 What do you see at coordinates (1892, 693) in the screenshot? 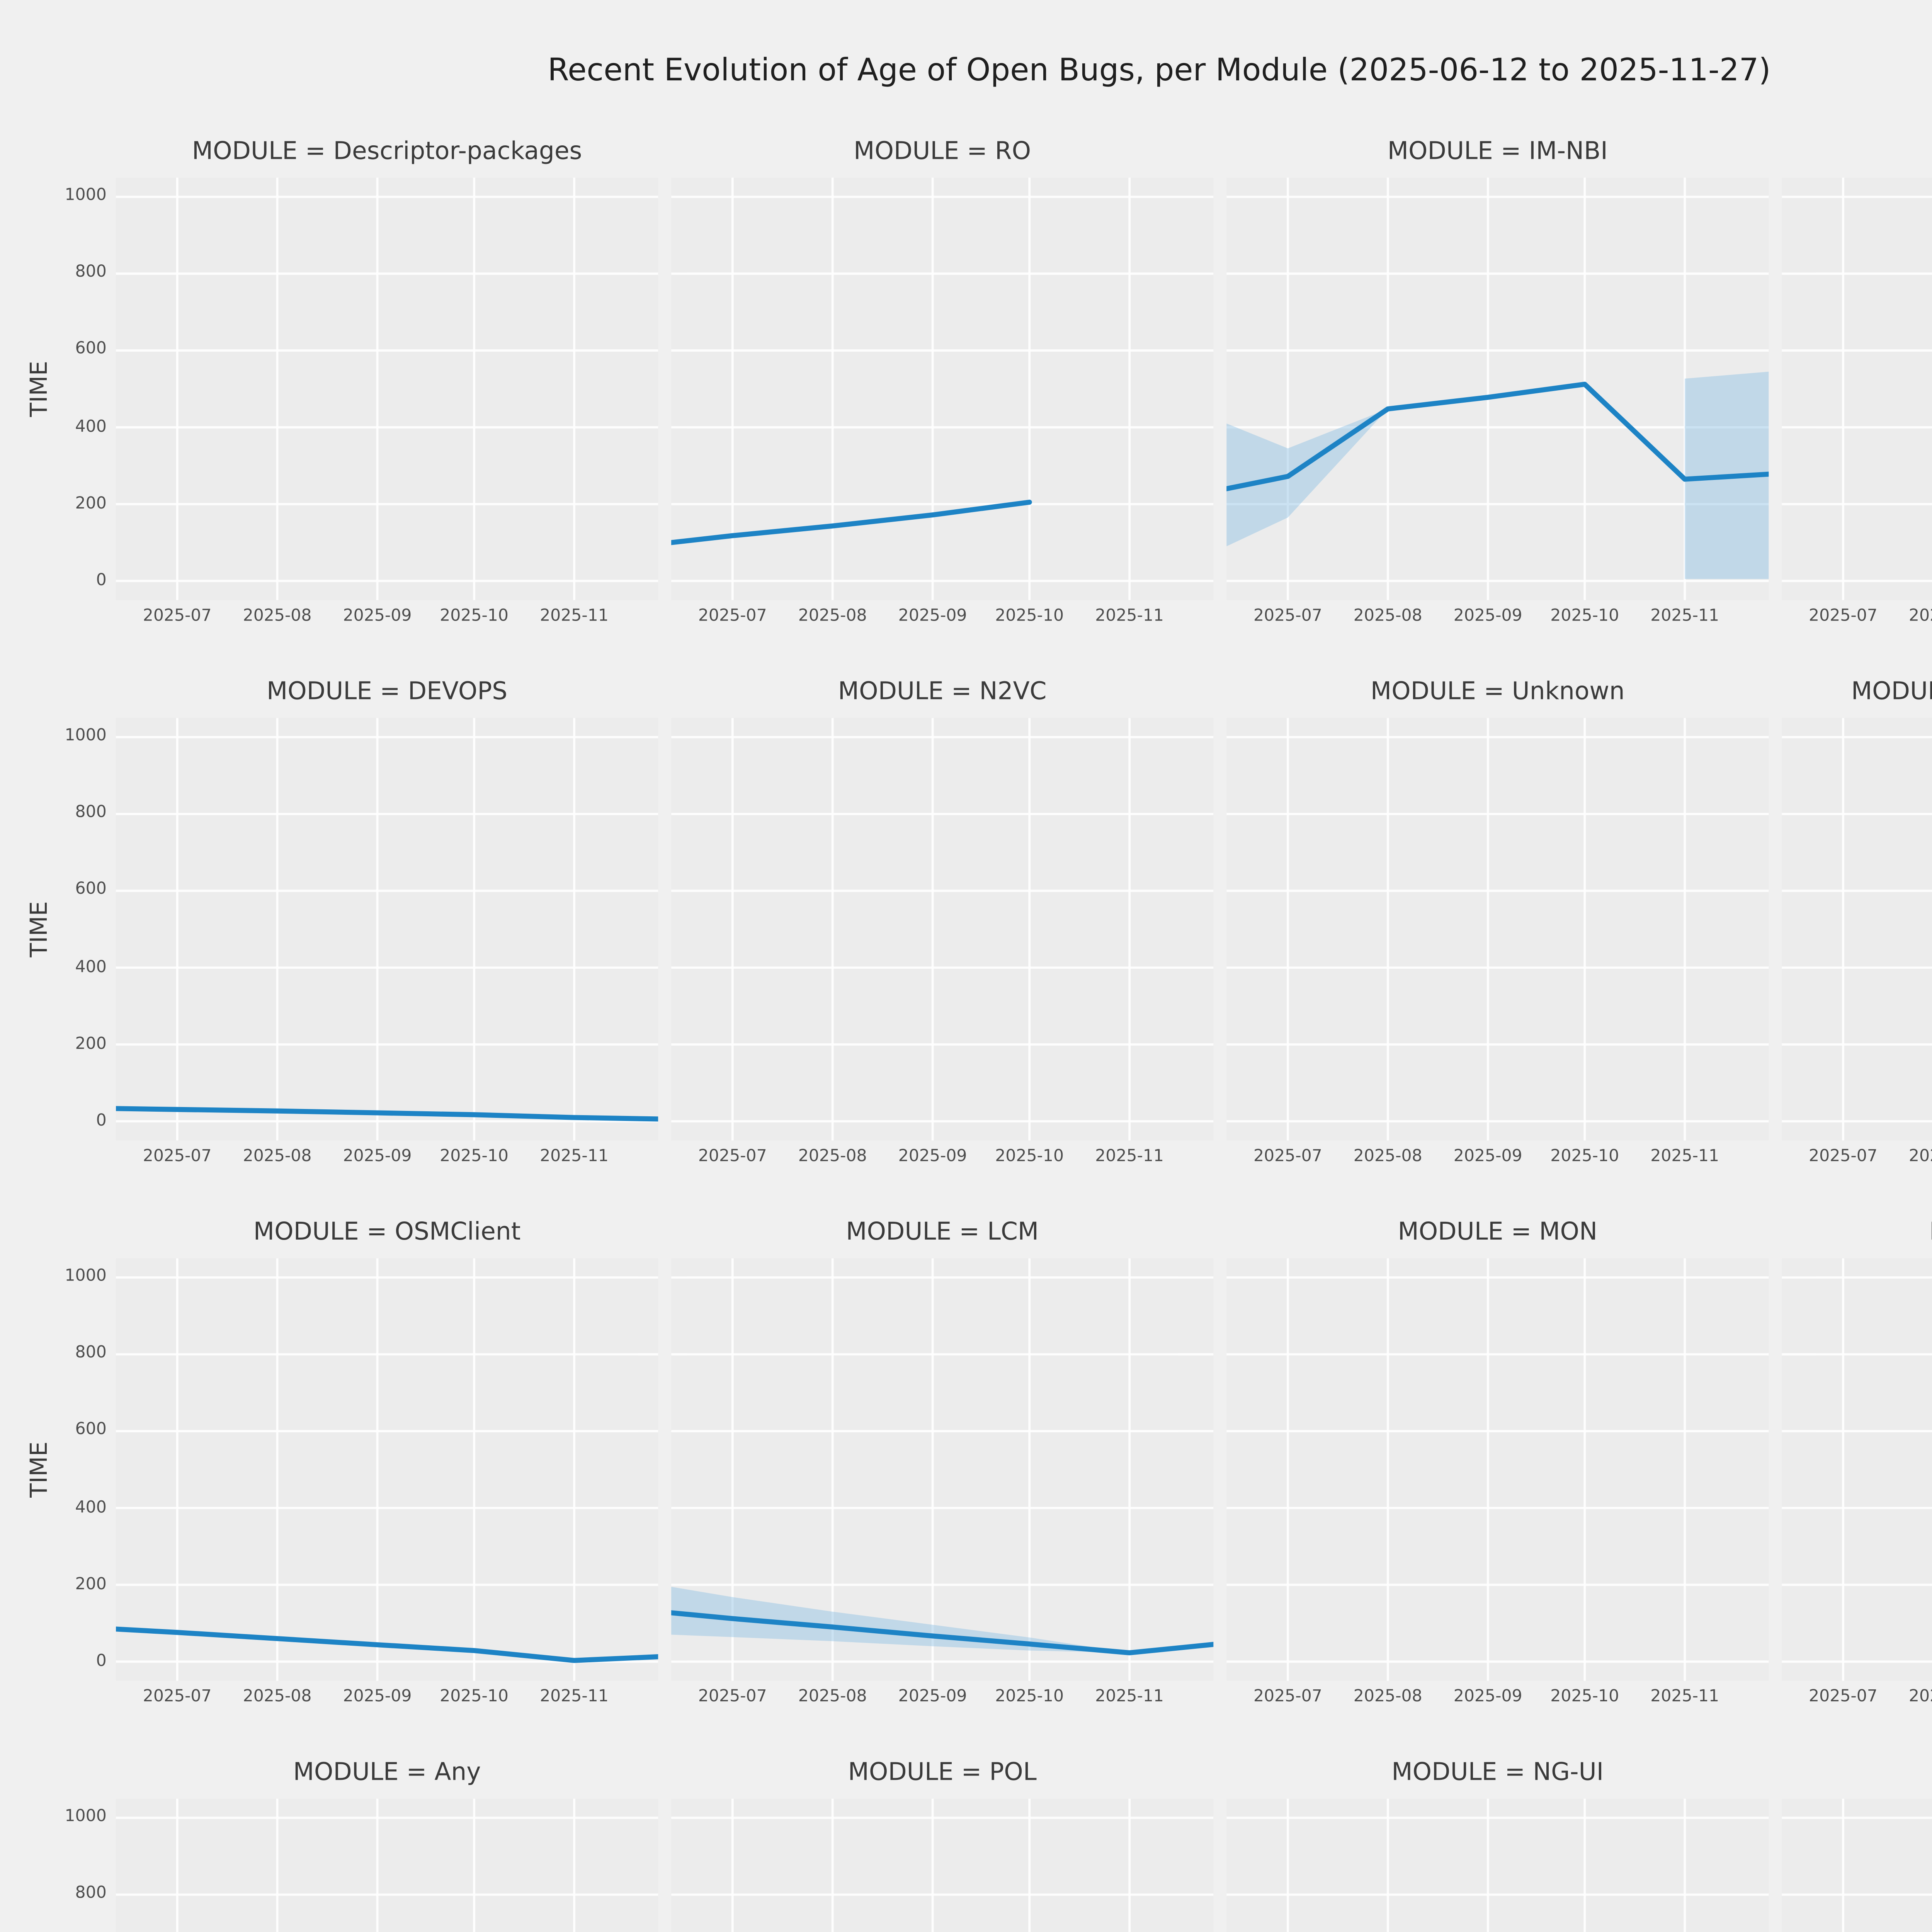
I see `facet-title-documentation-wiki: MODULE = Documentation / Wiki` at bounding box center [1892, 693].